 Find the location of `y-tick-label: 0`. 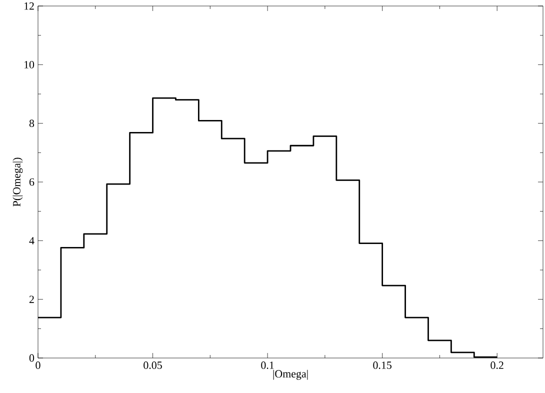

y-tick-label: 0 is located at coordinates (31, 358).